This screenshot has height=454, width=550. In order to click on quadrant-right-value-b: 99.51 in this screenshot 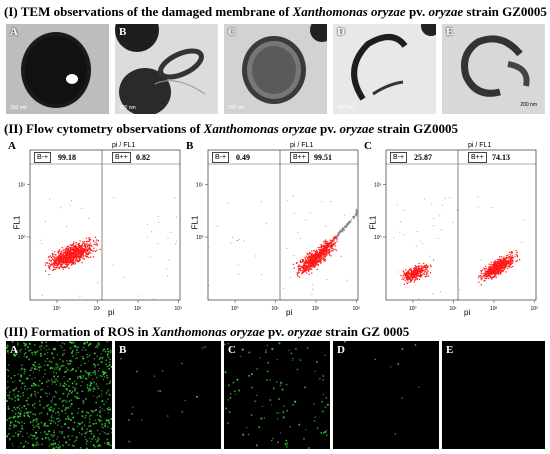, I will do `click(323, 157)`.